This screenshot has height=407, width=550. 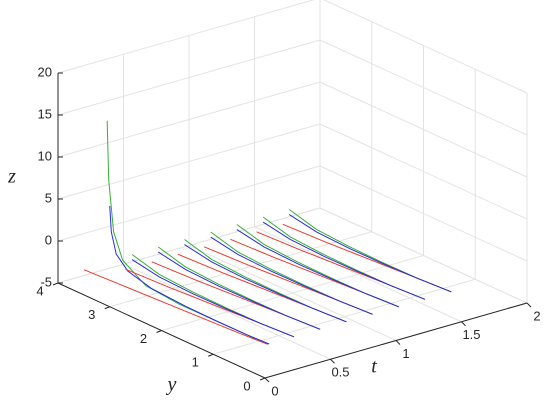 What do you see at coordinates (471, 334) in the screenshot?
I see `x-tick-label: 1.5` at bounding box center [471, 334].